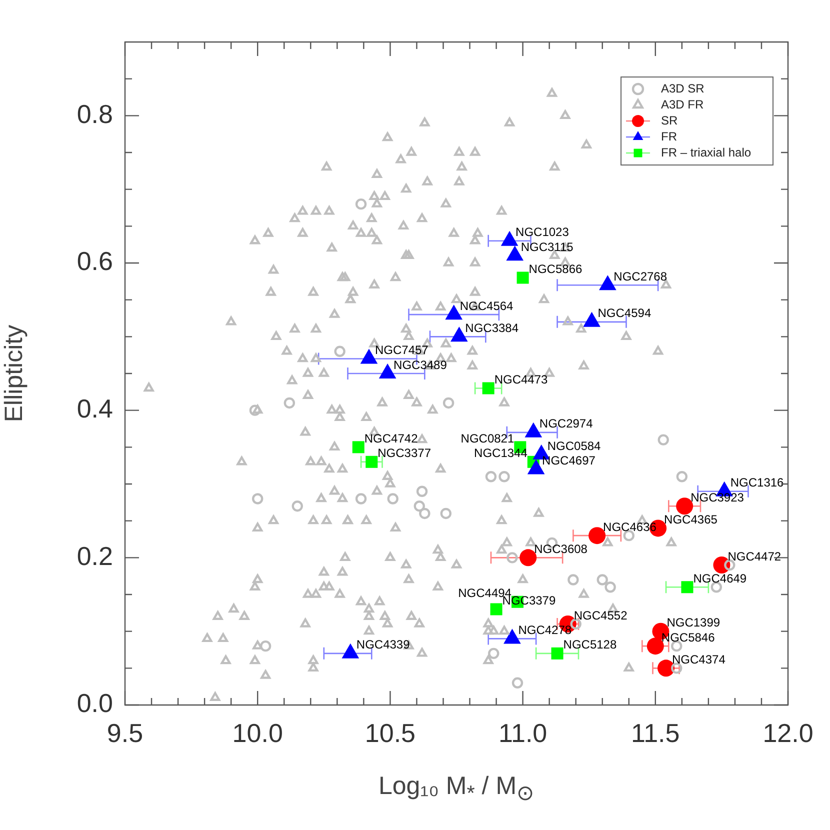 The image size is (830, 830). I want to click on annotation: NGC4552, so click(601, 615).